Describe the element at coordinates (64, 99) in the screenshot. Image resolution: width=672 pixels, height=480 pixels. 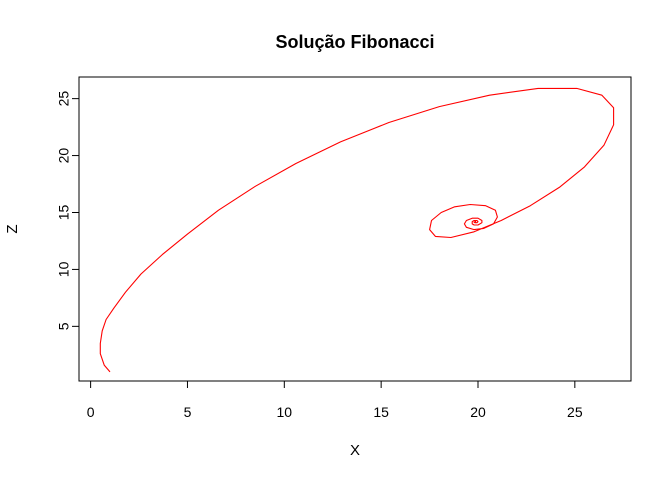
I see `y-tick-label: 25` at that location.